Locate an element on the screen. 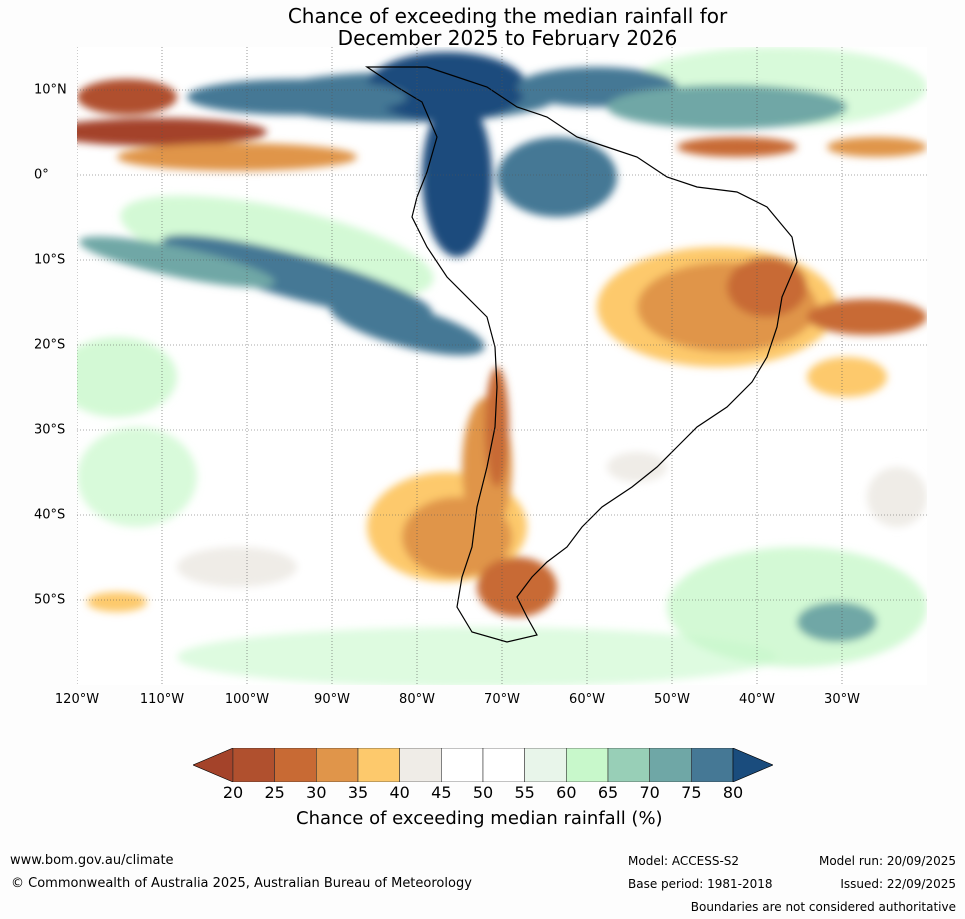  lon-label-30w: 30°W is located at coordinates (842, 699).